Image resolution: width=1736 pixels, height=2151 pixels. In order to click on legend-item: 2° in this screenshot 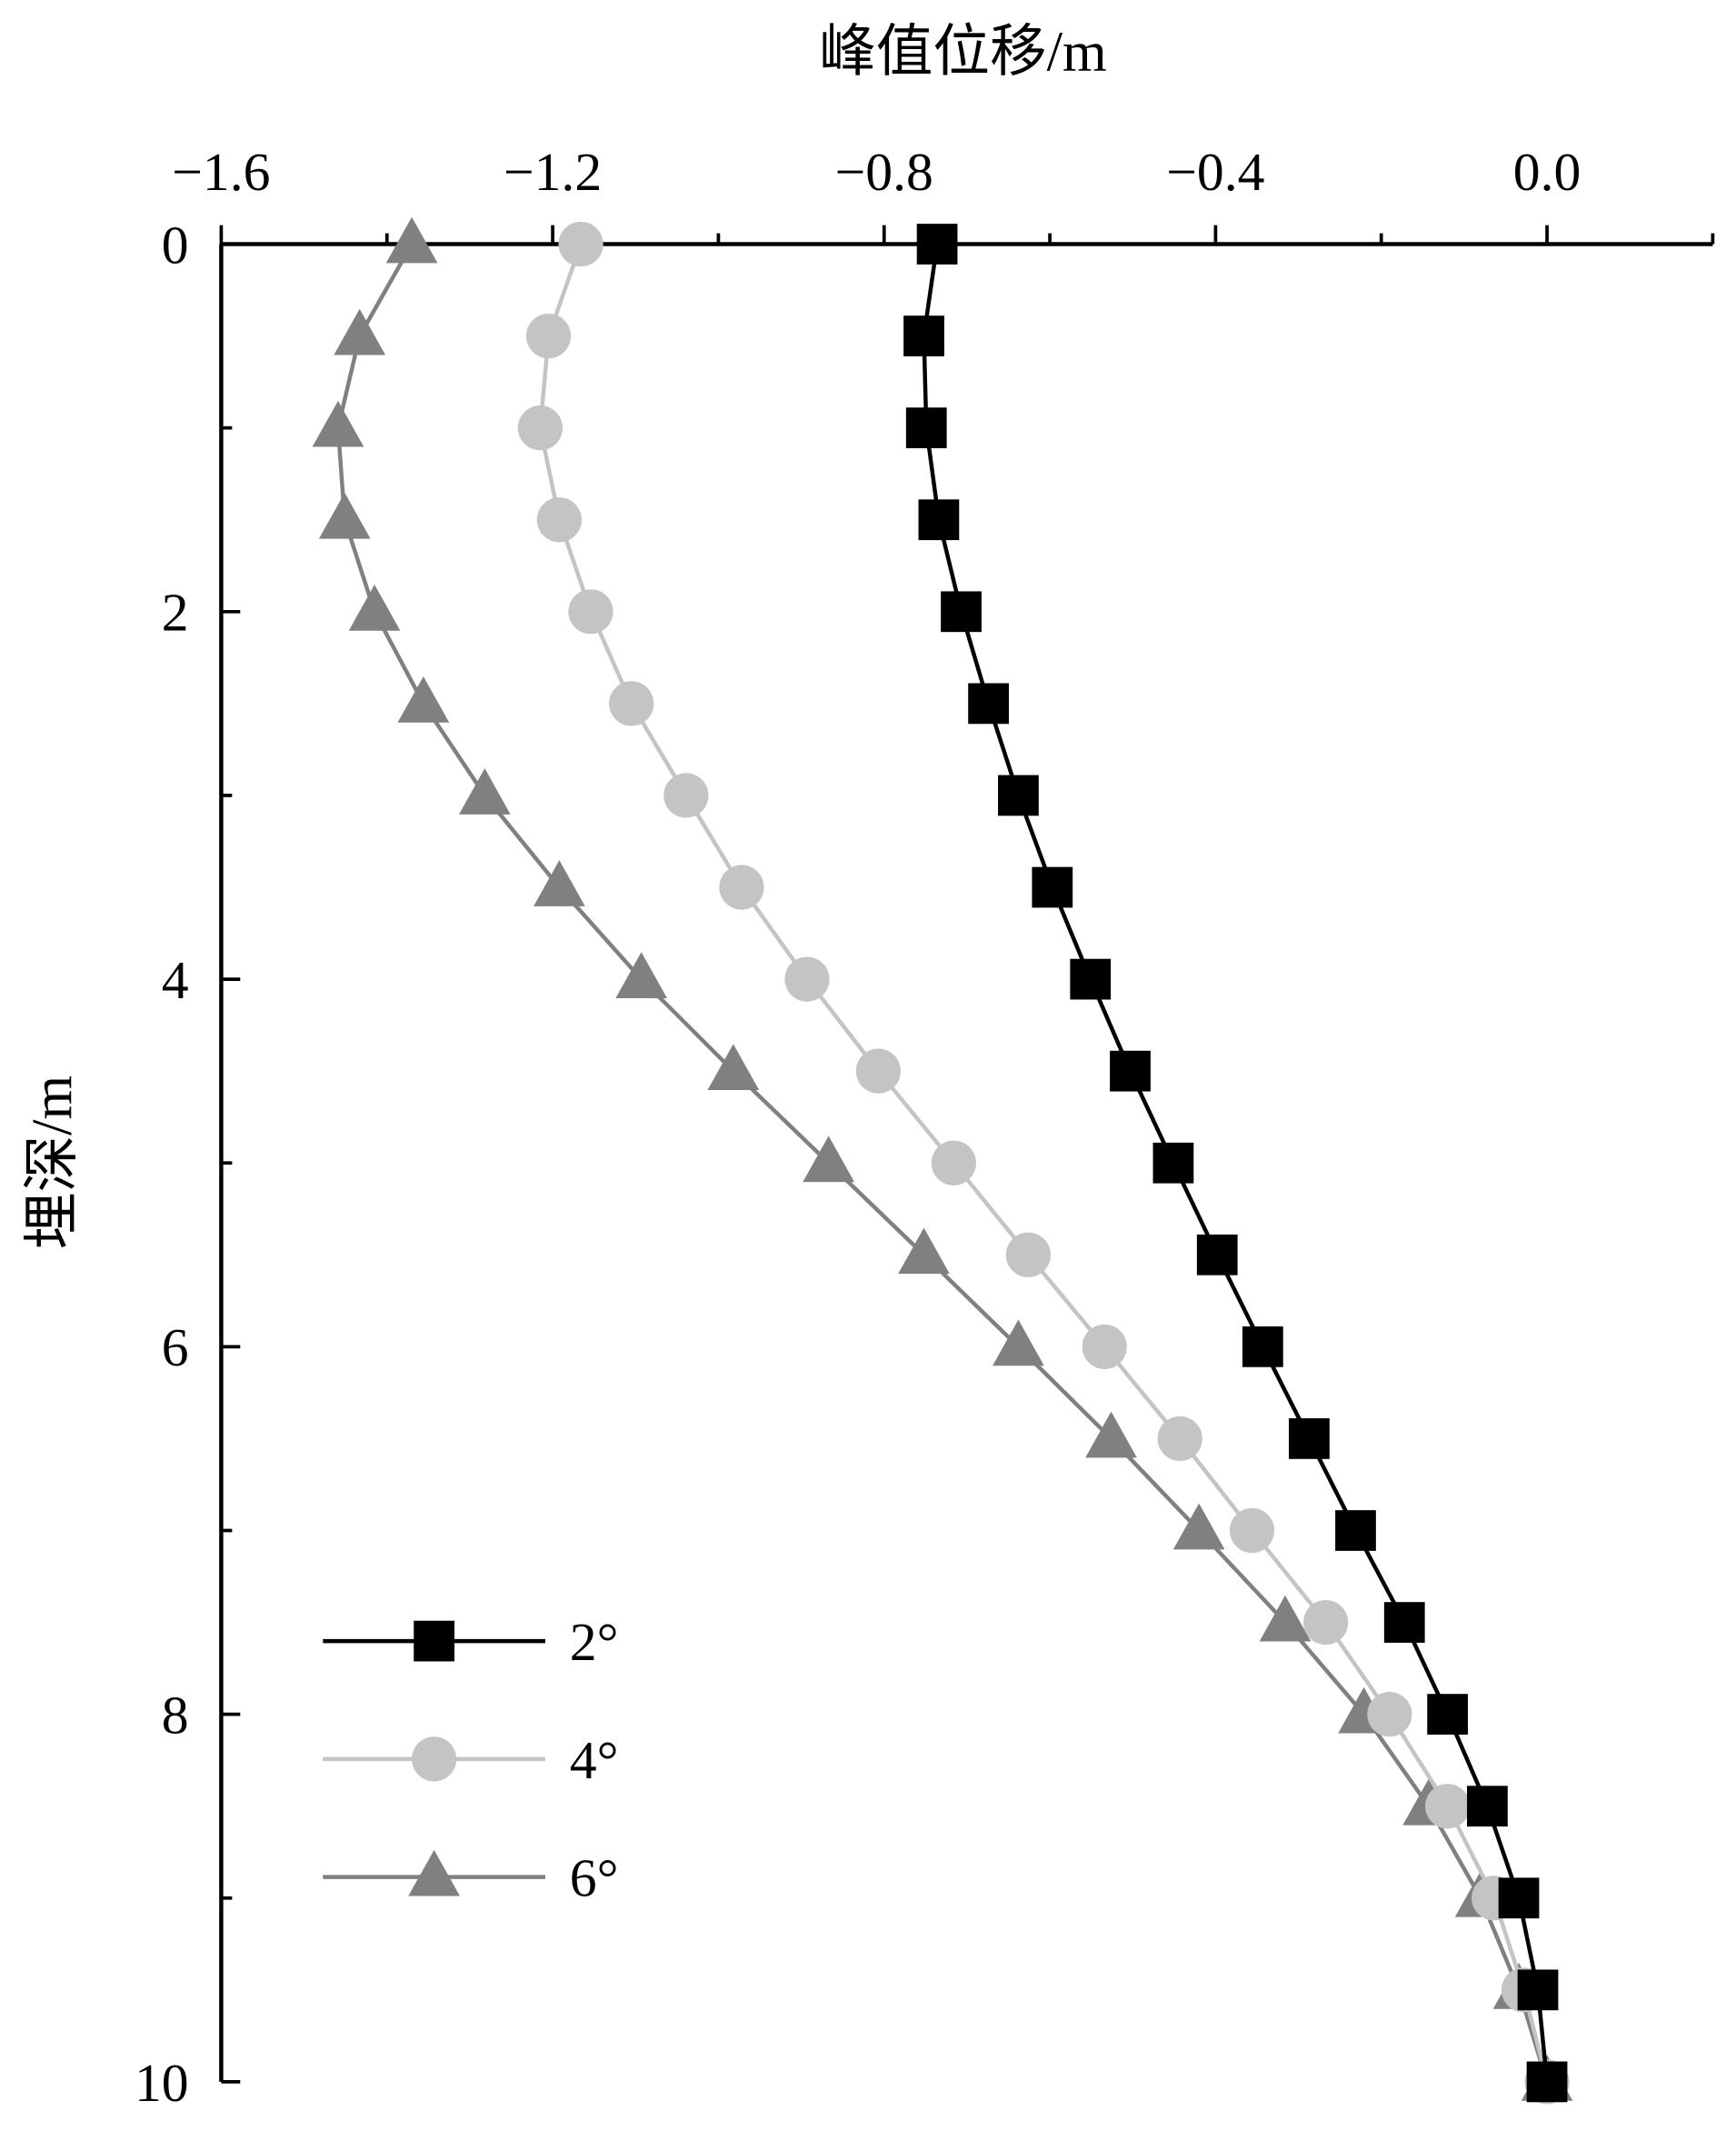, I will do `click(471, 1642)`.